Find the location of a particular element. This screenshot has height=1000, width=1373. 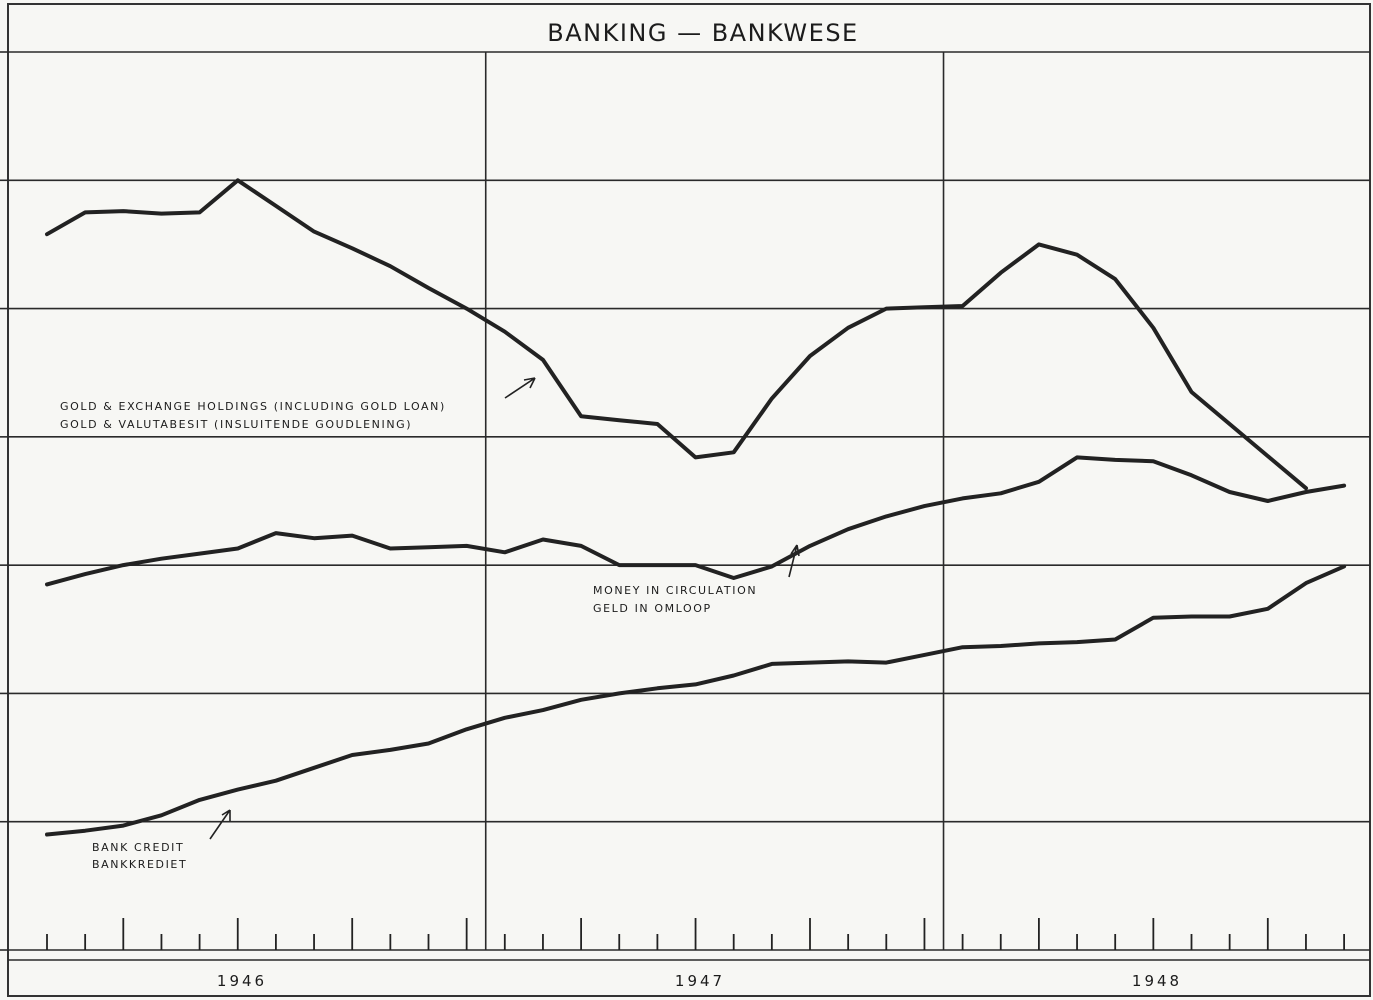

x-year-label: 1947 is located at coordinates (700, 981).